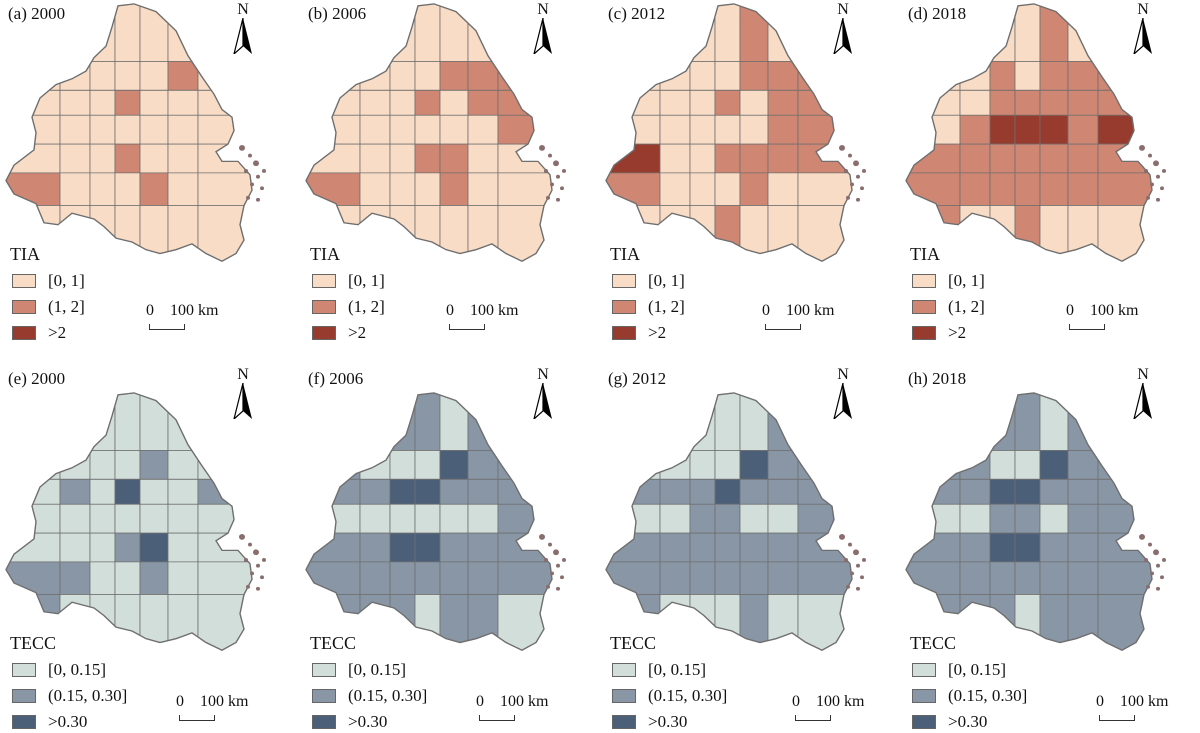 The height and width of the screenshot is (733, 1200). I want to click on legend-item: [0, 1], so click(48, 280).